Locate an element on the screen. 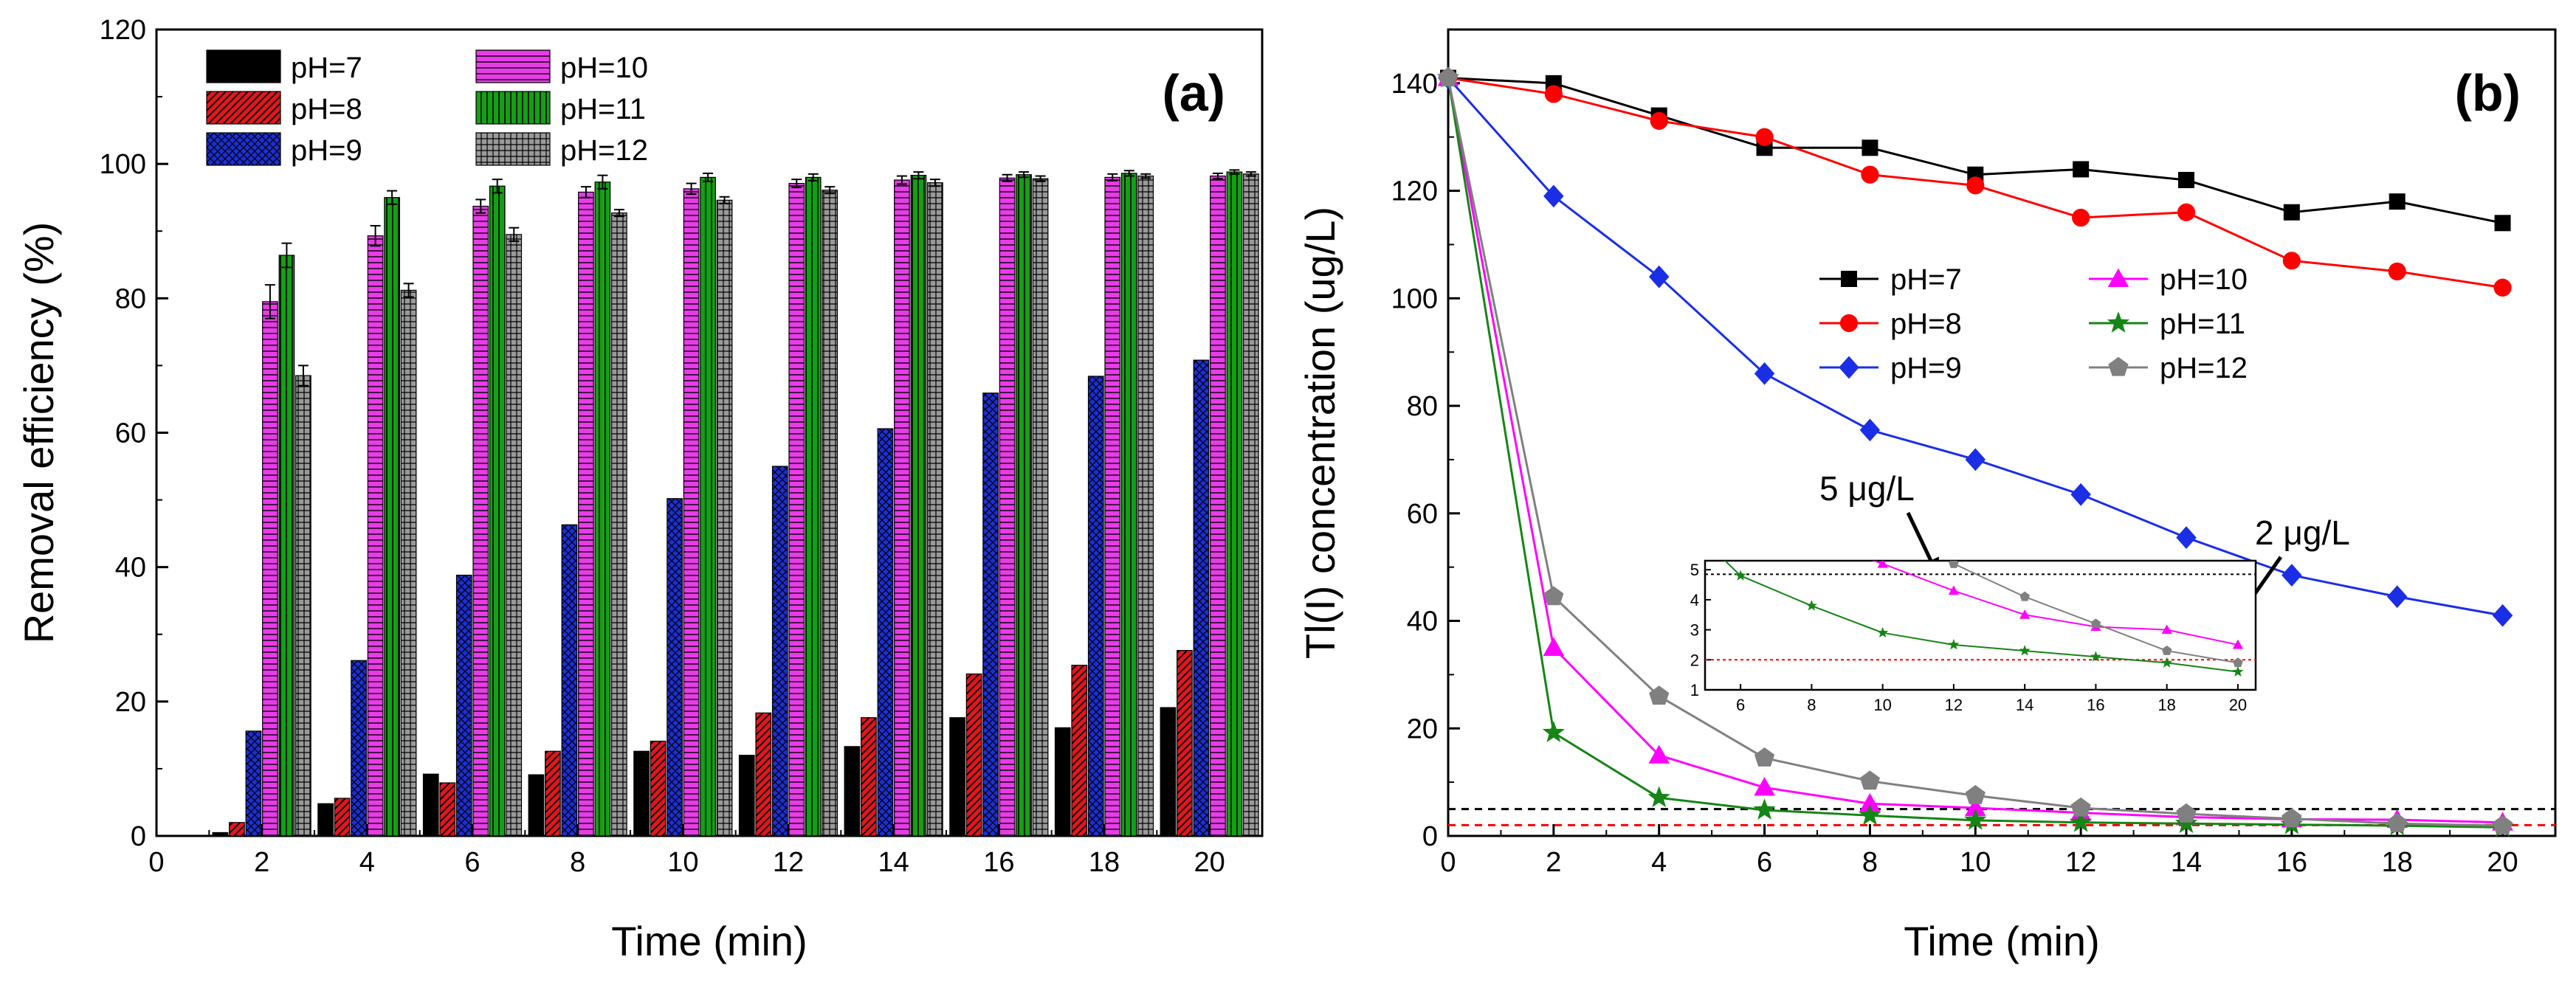 Image resolution: width=2576 pixels, height=982 pixels. panel-a-x-tick-label: 20 is located at coordinates (1210, 863).